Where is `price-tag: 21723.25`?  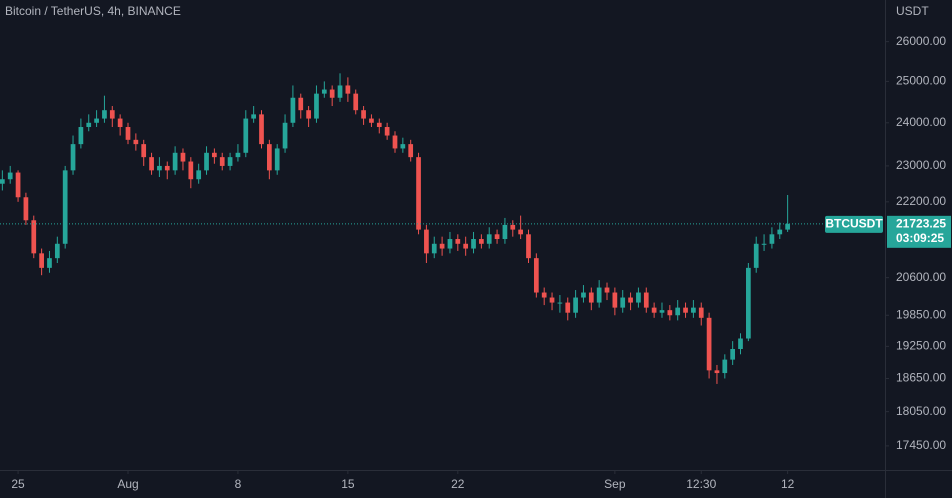 price-tag: 21723.25 is located at coordinates (921, 224).